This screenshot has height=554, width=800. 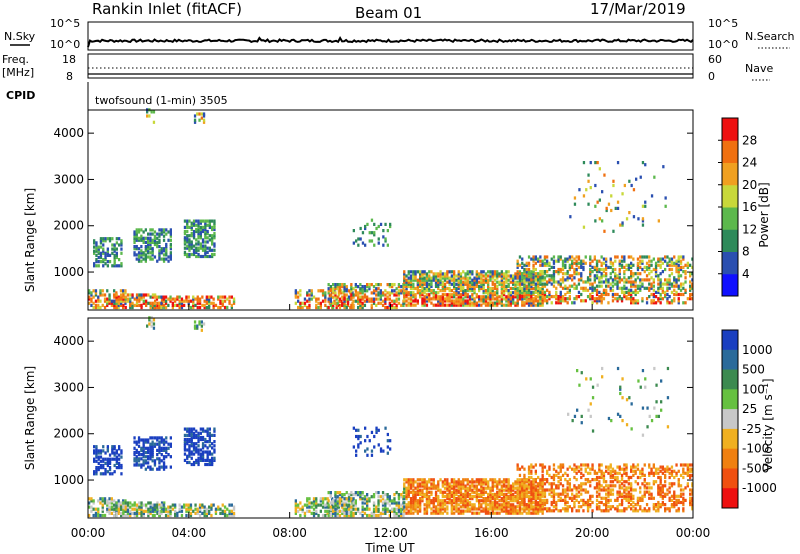 I want to click on nsky-panel, so click(x=390, y=36).